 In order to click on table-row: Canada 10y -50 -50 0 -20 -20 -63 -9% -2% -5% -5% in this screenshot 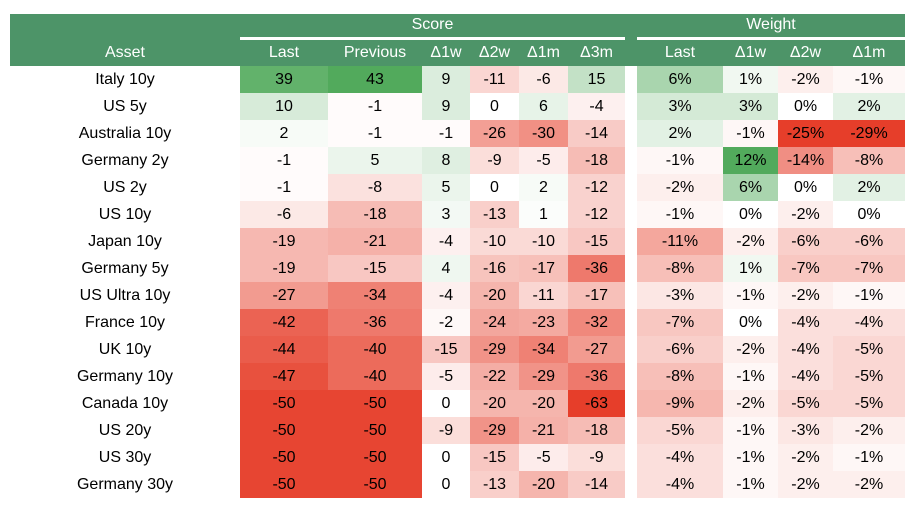, I will do `click(457, 403)`.